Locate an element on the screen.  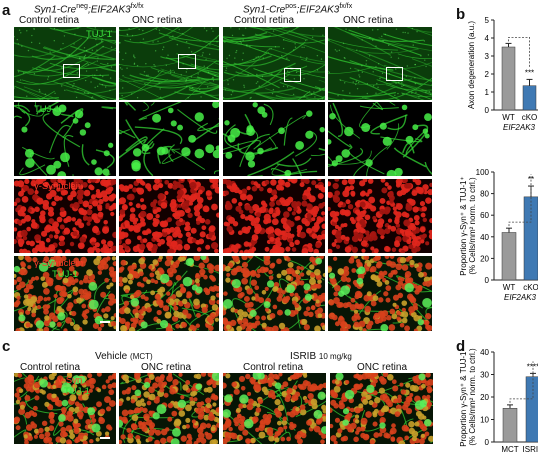
col-label-2: ONC retina is located at coordinates (157, 20).